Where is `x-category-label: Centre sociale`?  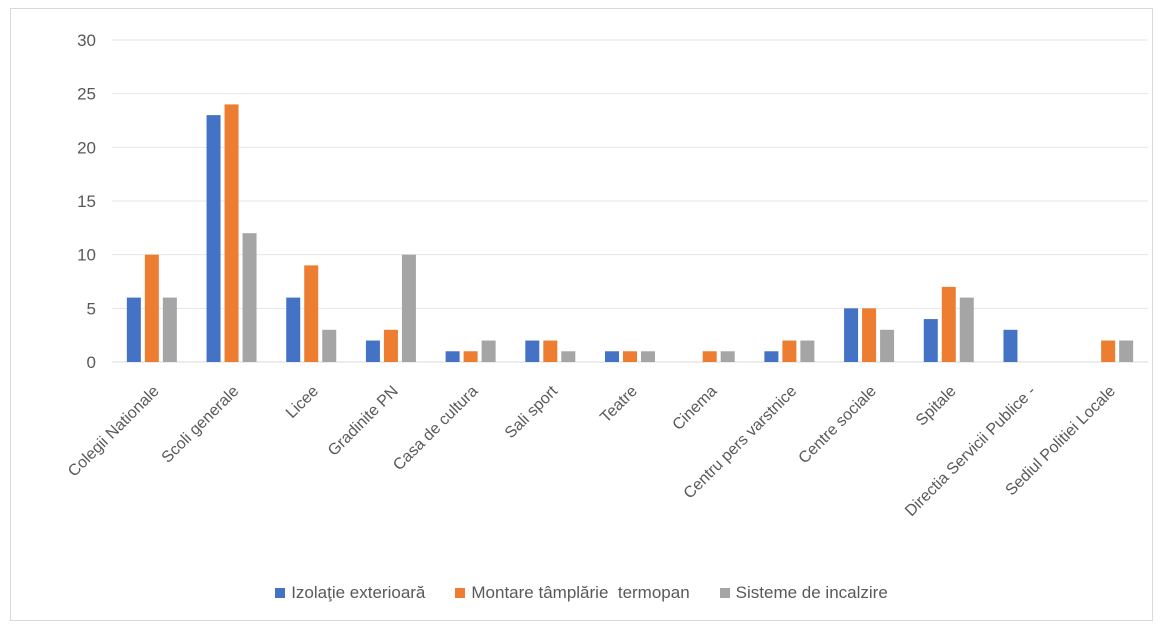 x-category-label: Centre sociale is located at coordinates (838, 425).